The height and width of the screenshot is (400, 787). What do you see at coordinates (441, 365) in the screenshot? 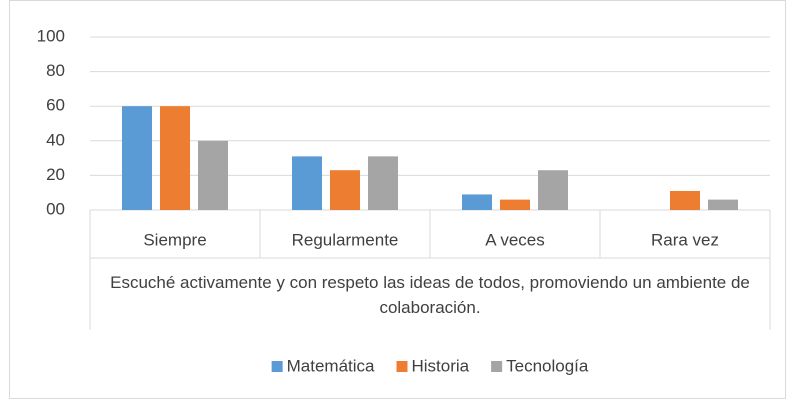
I see `legend-label: Historia` at bounding box center [441, 365].